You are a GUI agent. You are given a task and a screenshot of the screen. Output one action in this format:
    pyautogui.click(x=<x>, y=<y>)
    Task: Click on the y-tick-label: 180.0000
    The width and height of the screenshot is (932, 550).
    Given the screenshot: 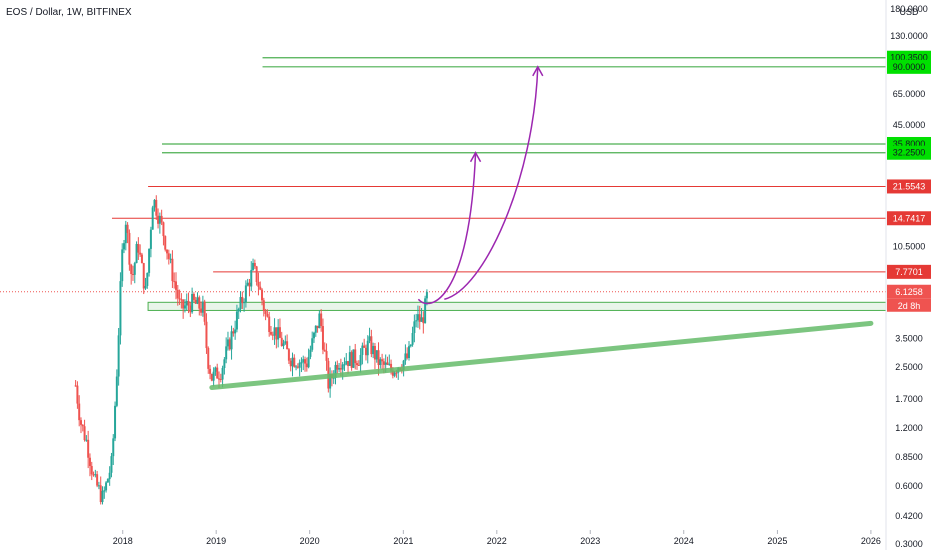 What is the action you would take?
    pyautogui.click(x=909, y=9)
    